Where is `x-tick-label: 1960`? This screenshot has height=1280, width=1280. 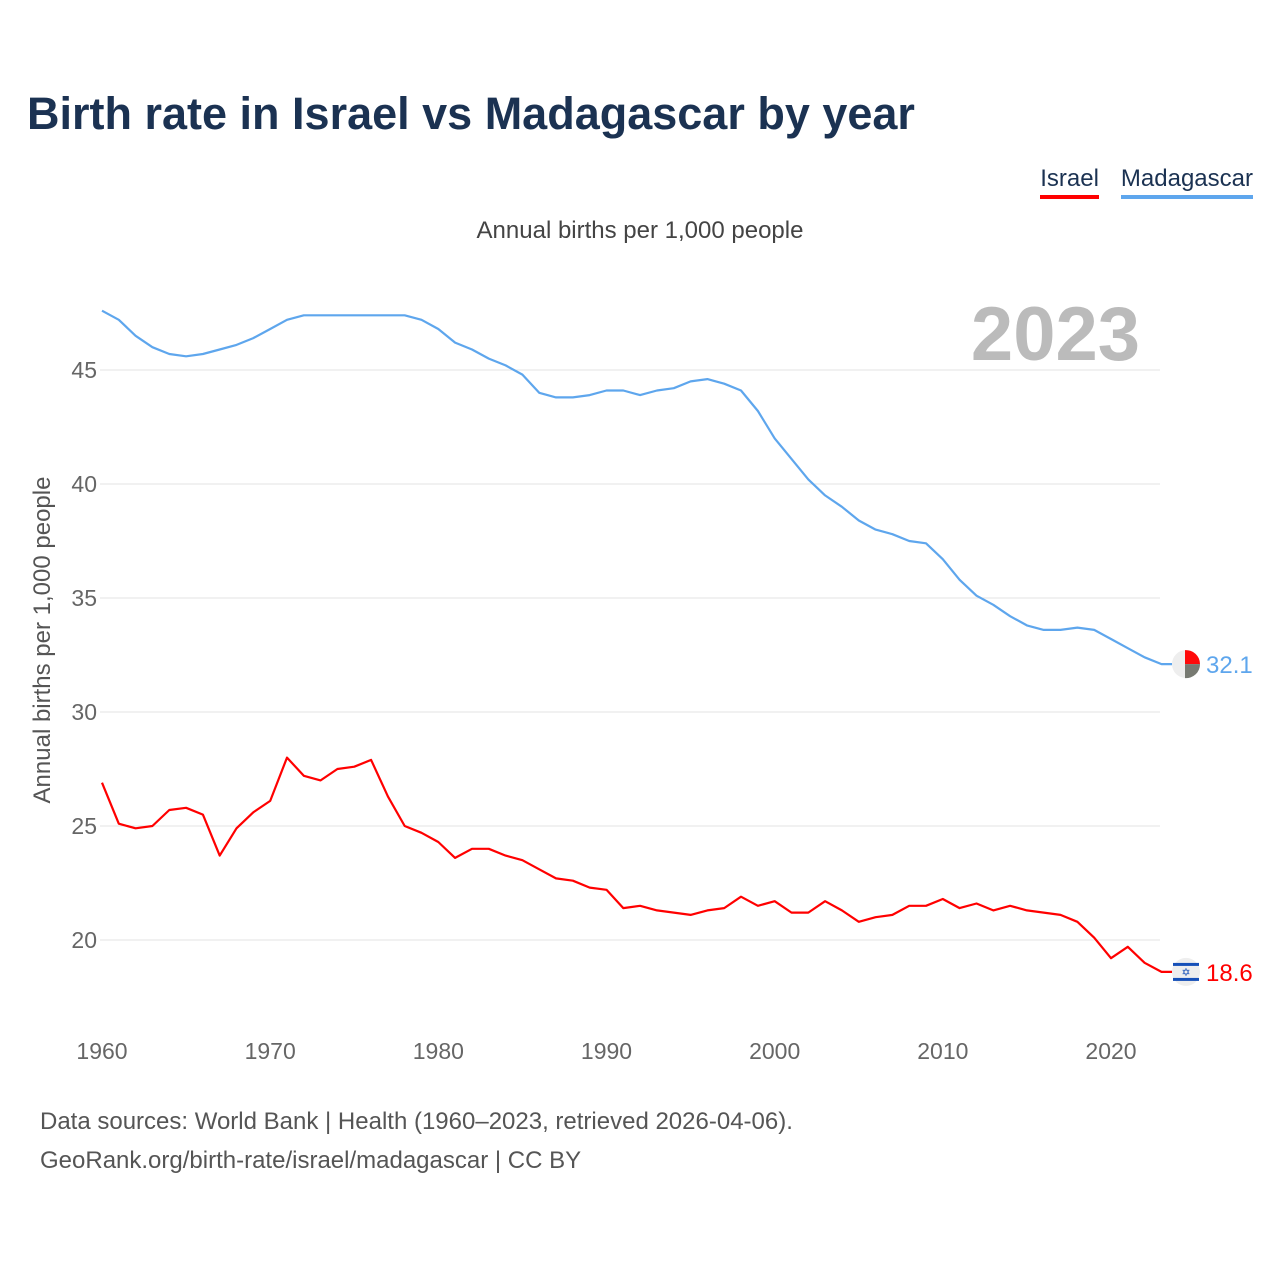 x-tick-label: 1960 is located at coordinates (101, 1051).